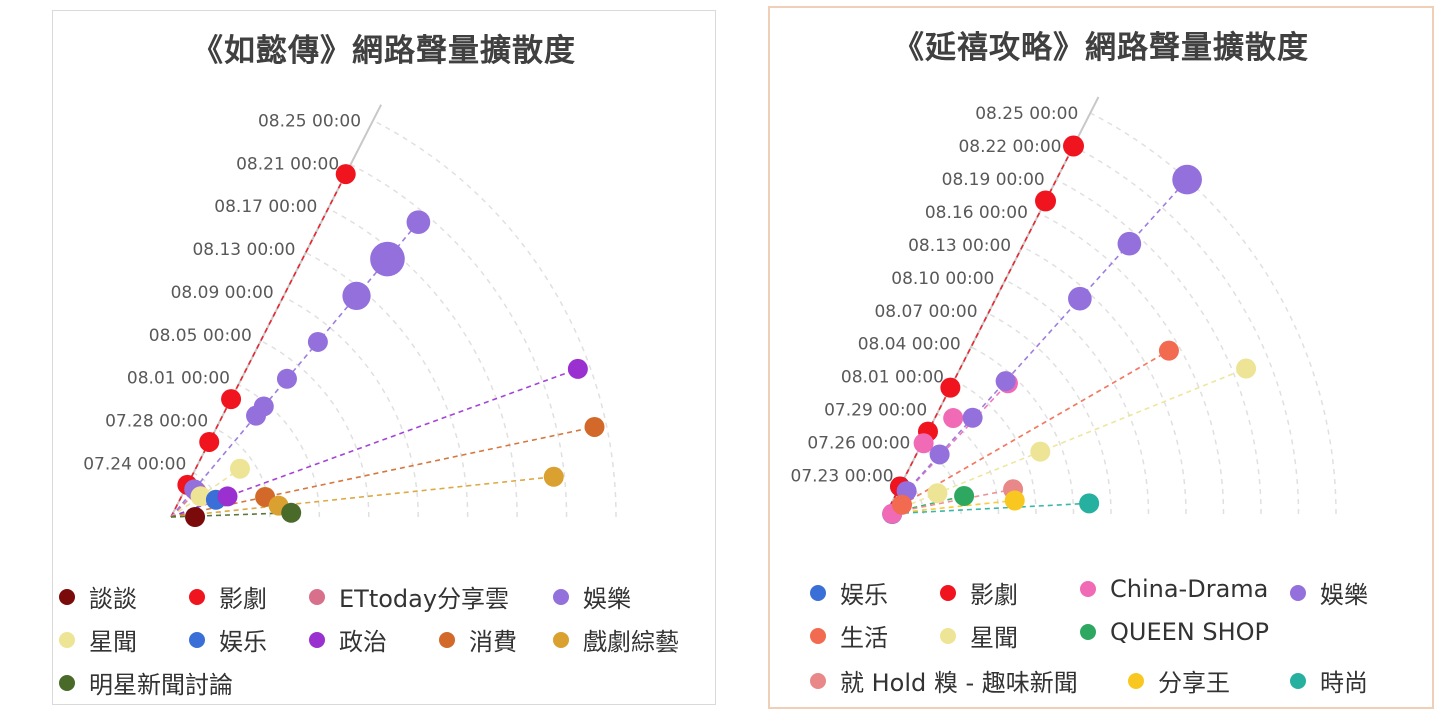 Image resolution: width=1440 pixels, height=724 pixels. I want to click on tick-label: 08.19 00:00, so click(993, 180).